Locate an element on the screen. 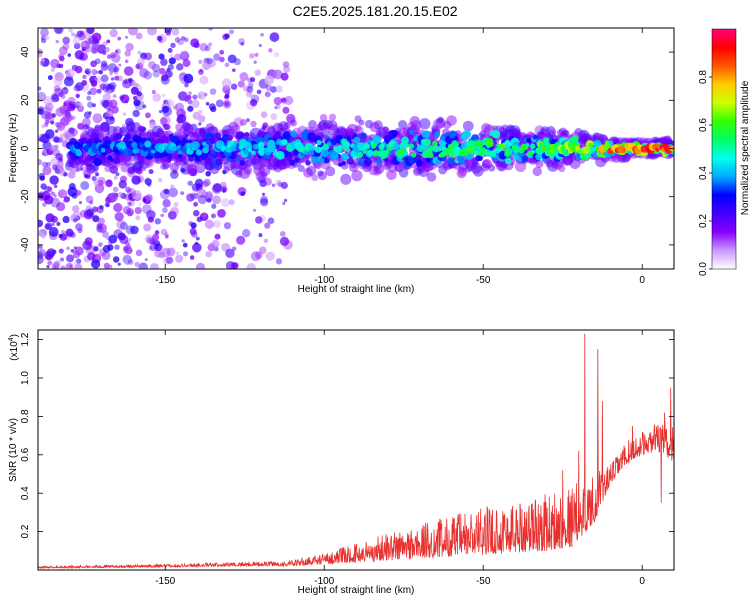  colorbar-label: Normalized spectral amplitude is located at coordinates (745, 147).